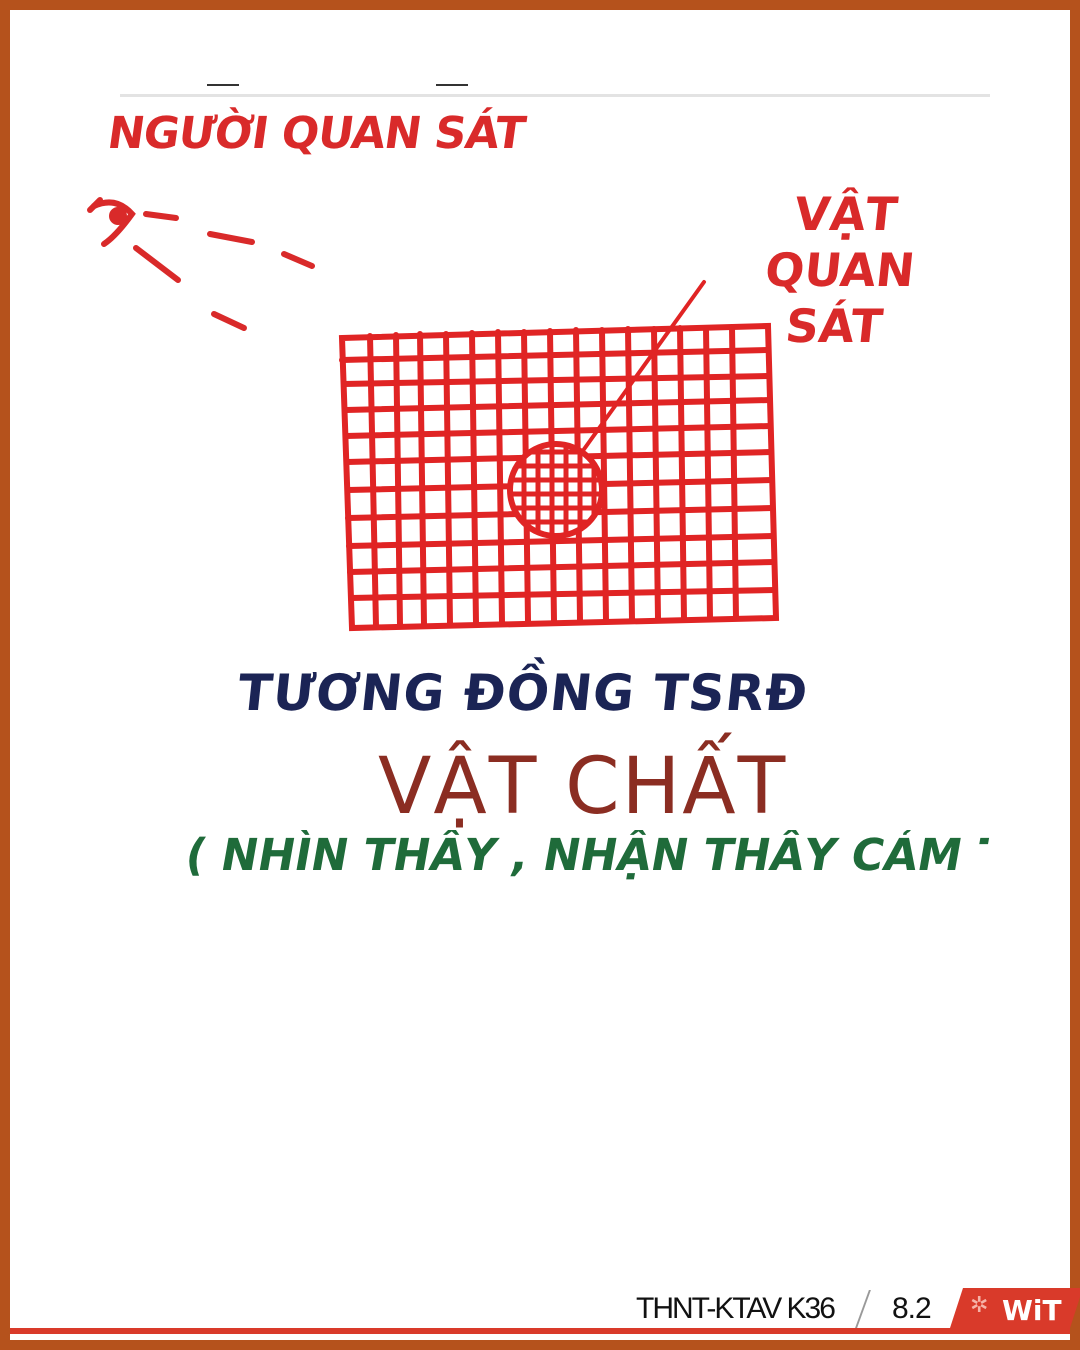 The height and width of the screenshot is (1350, 1080). I want to click on course-code: THNT-KTAV K36, so click(736, 1308).